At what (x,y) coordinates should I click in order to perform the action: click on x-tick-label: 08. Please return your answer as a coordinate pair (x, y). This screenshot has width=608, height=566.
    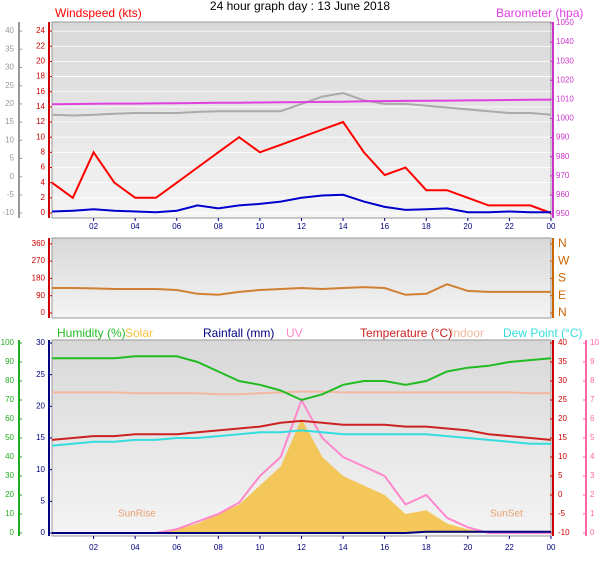
    Looking at the image, I should click on (218, 226).